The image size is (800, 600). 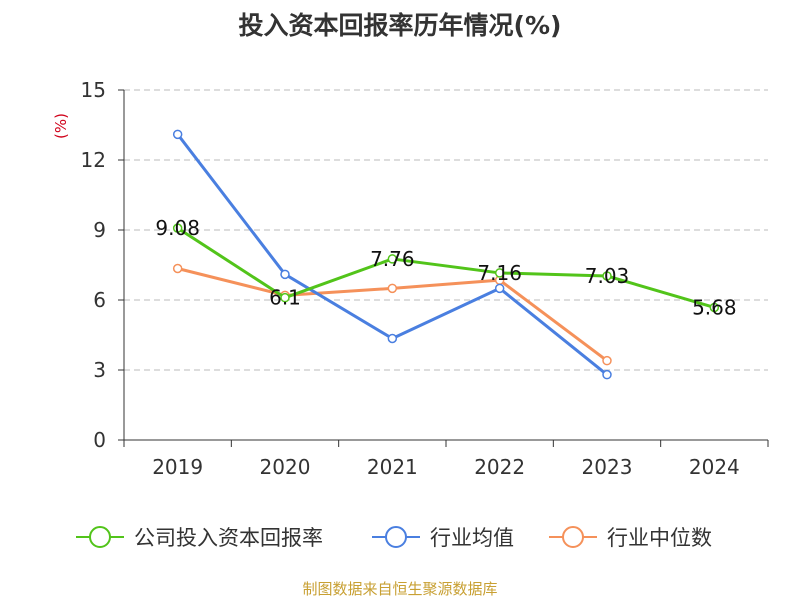 What do you see at coordinates (285, 467) in the screenshot?
I see `x-tick-label: 2020` at bounding box center [285, 467].